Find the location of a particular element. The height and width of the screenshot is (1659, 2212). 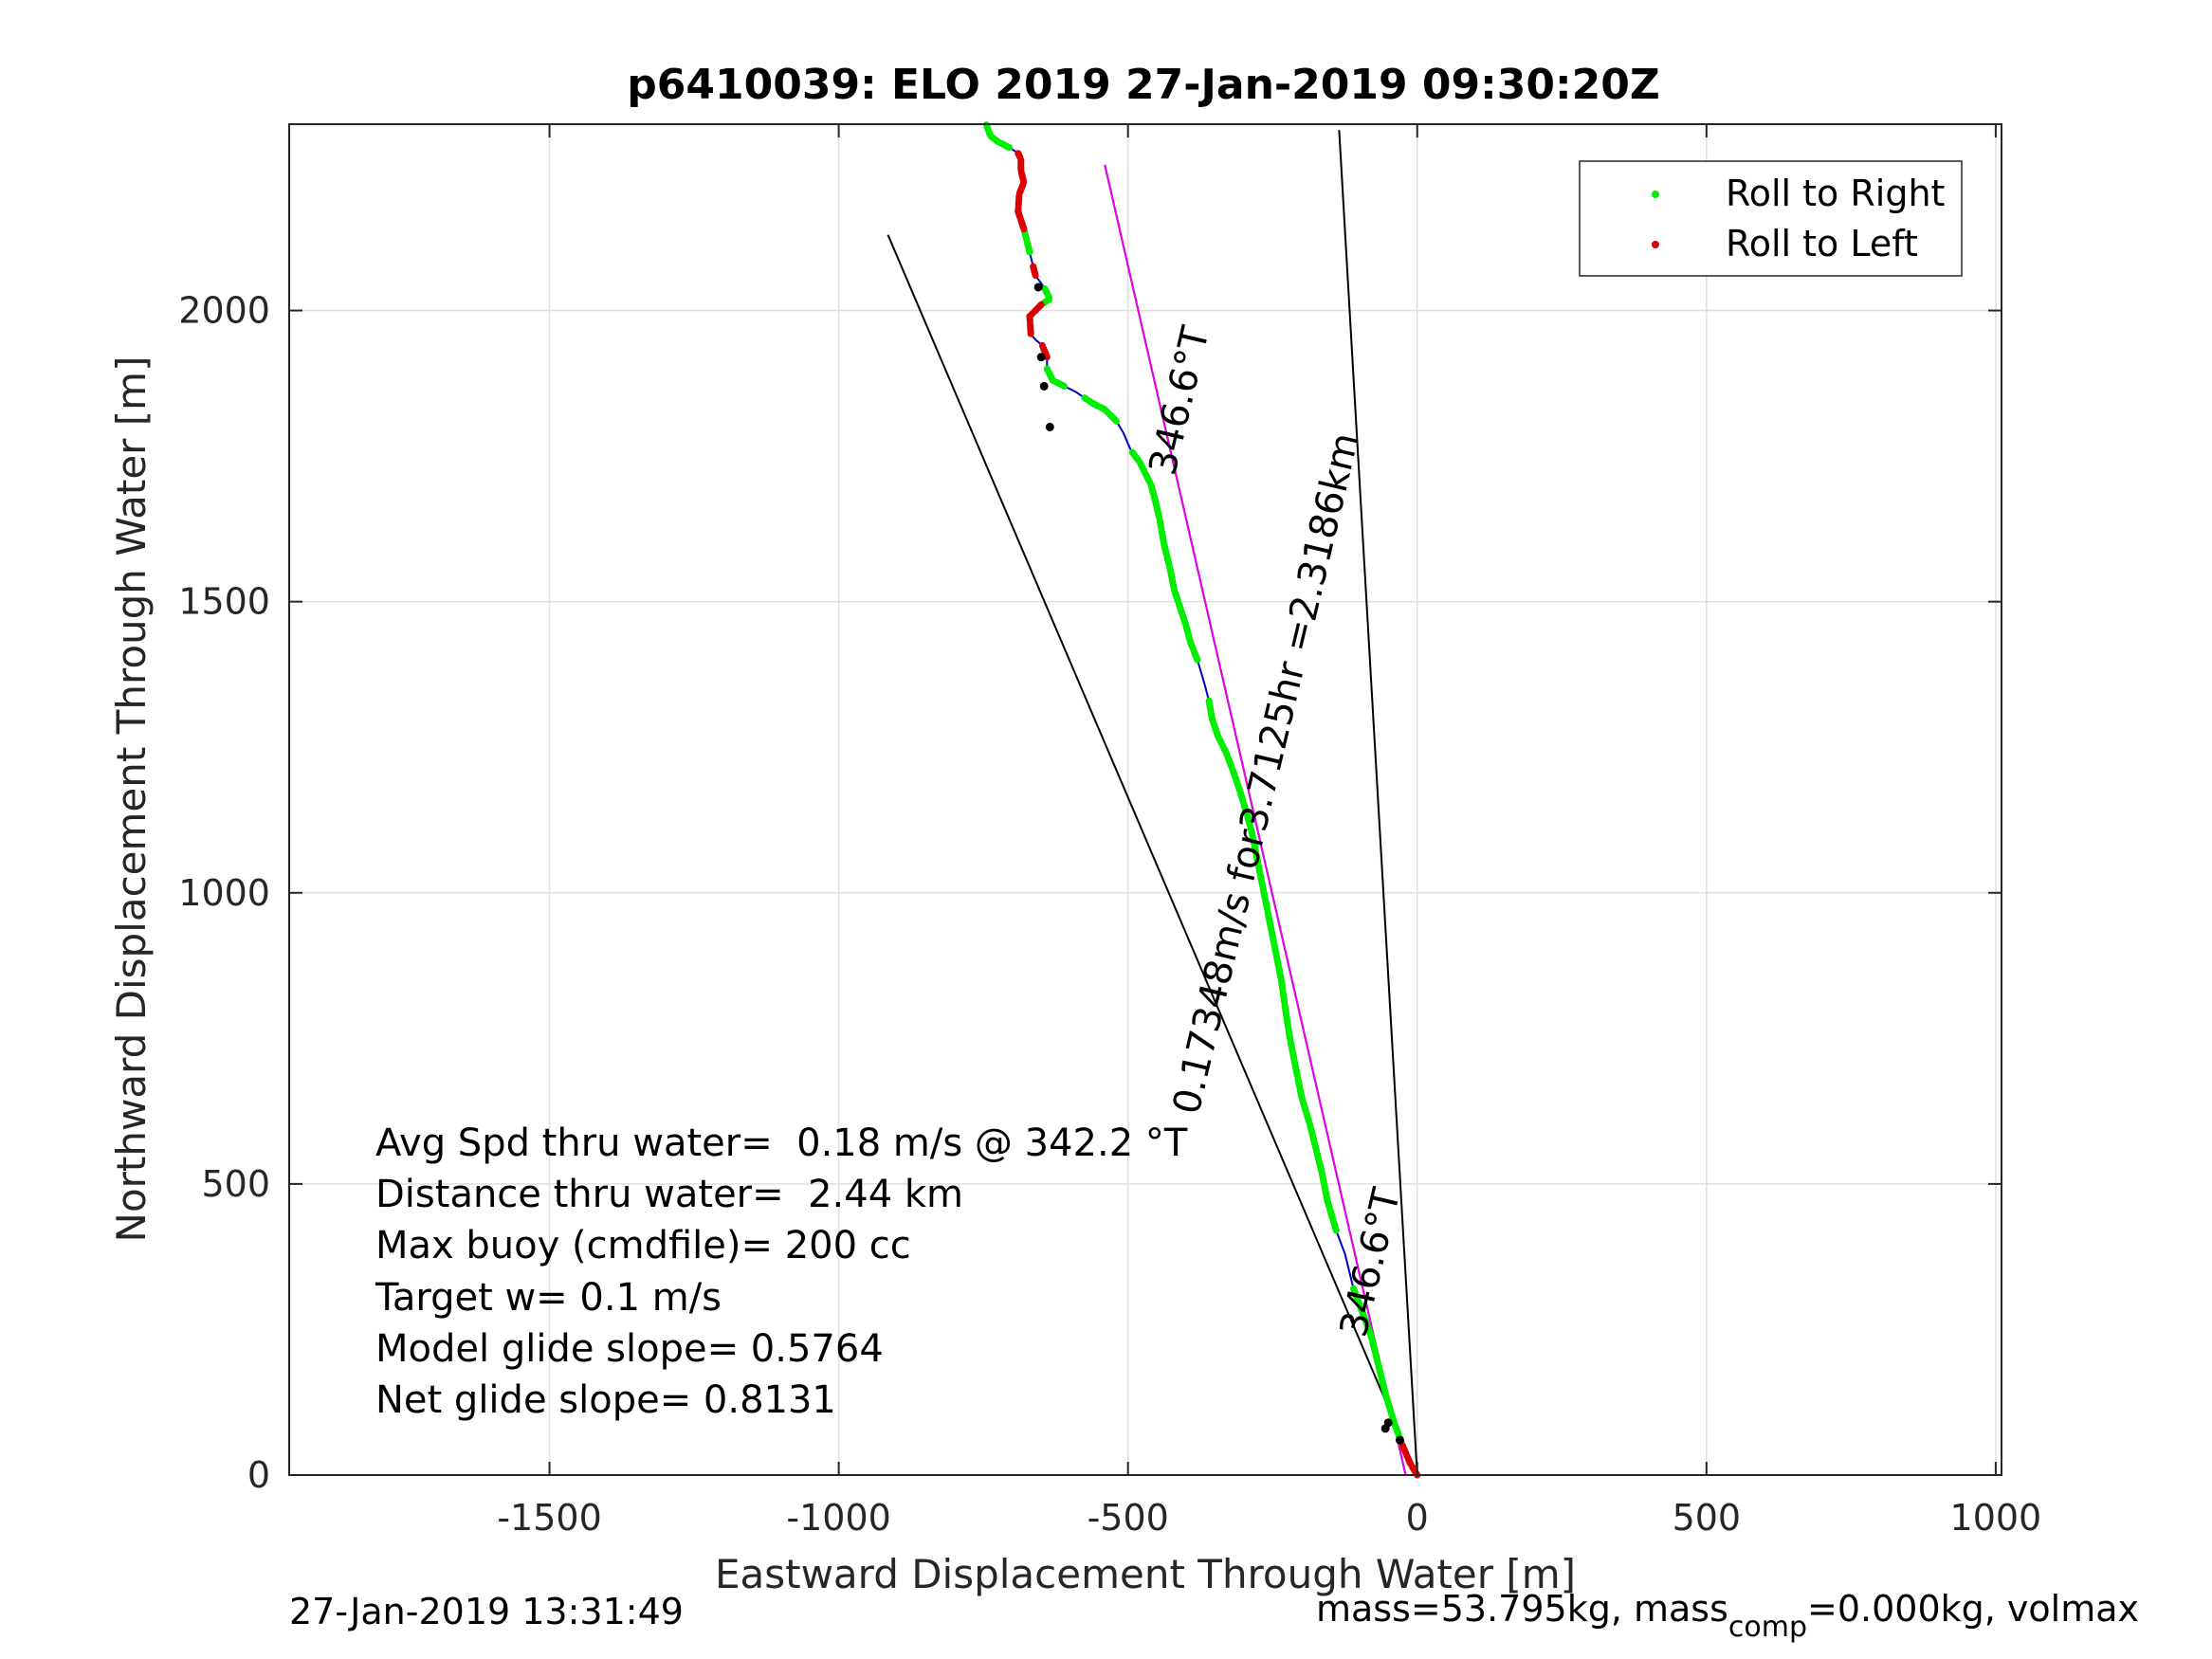

legend-box is located at coordinates (1771, 218).